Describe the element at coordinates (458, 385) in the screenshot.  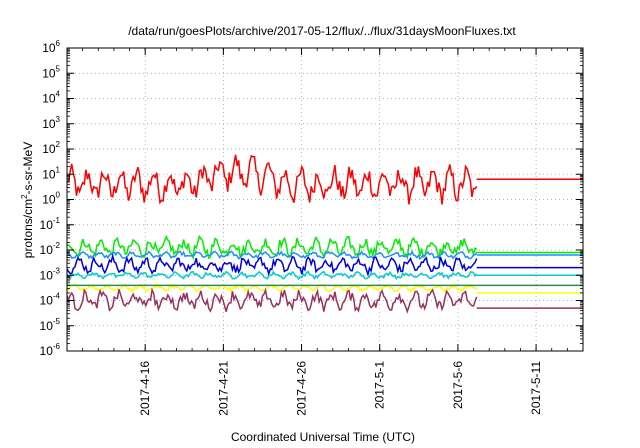
I see `x-tick-label: 2017-5-6` at that location.